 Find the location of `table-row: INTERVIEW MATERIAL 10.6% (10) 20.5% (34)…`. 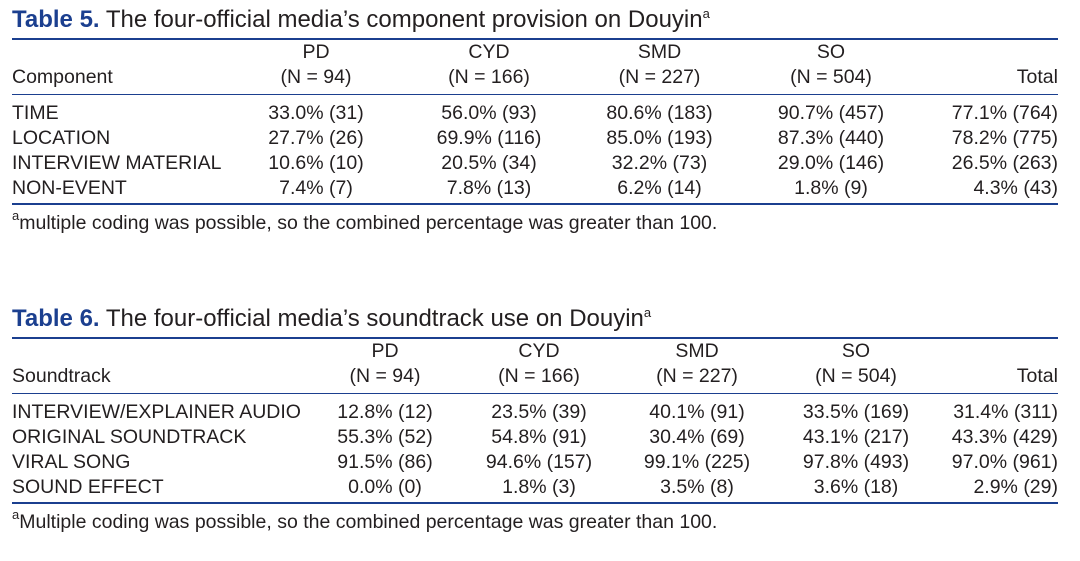

table-row: INTERVIEW MATERIAL 10.6% (10) 20.5% (34)… is located at coordinates (535, 163).